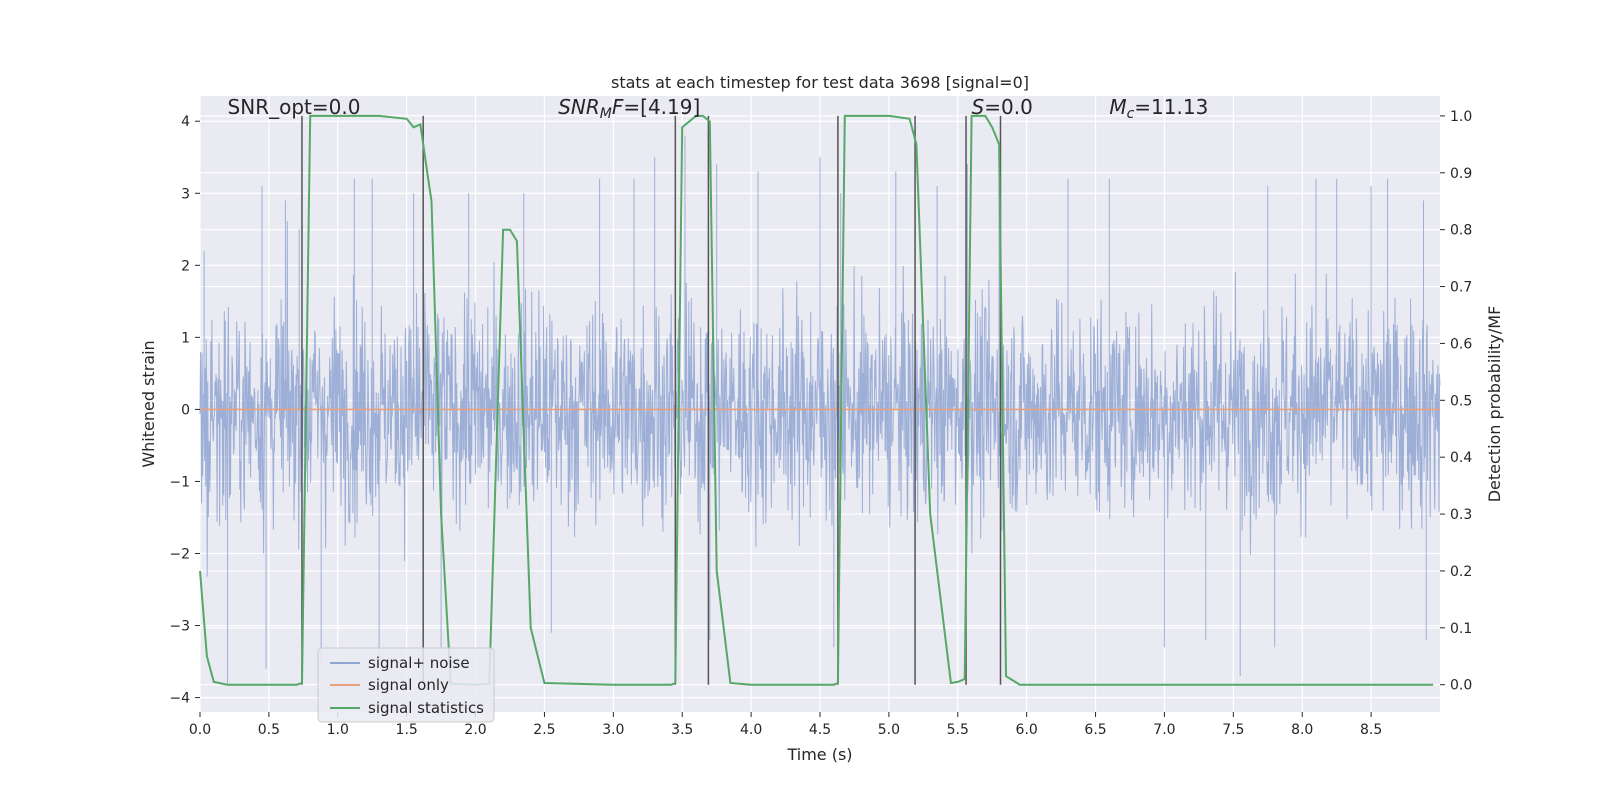 This screenshot has height=804, width=1600. Describe the element at coordinates (1461, 117) in the screenshot. I see `y2-tick-label: 1.0` at that location.